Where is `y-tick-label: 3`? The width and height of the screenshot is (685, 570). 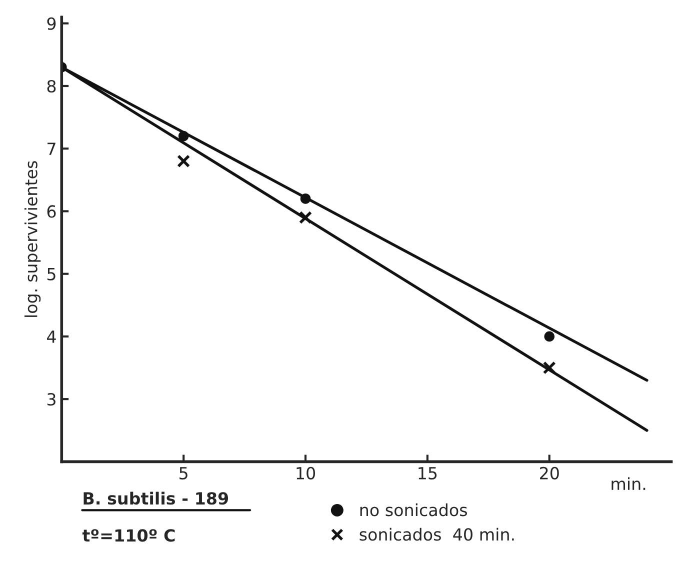
y-tick-label: 3 is located at coordinates (51, 399).